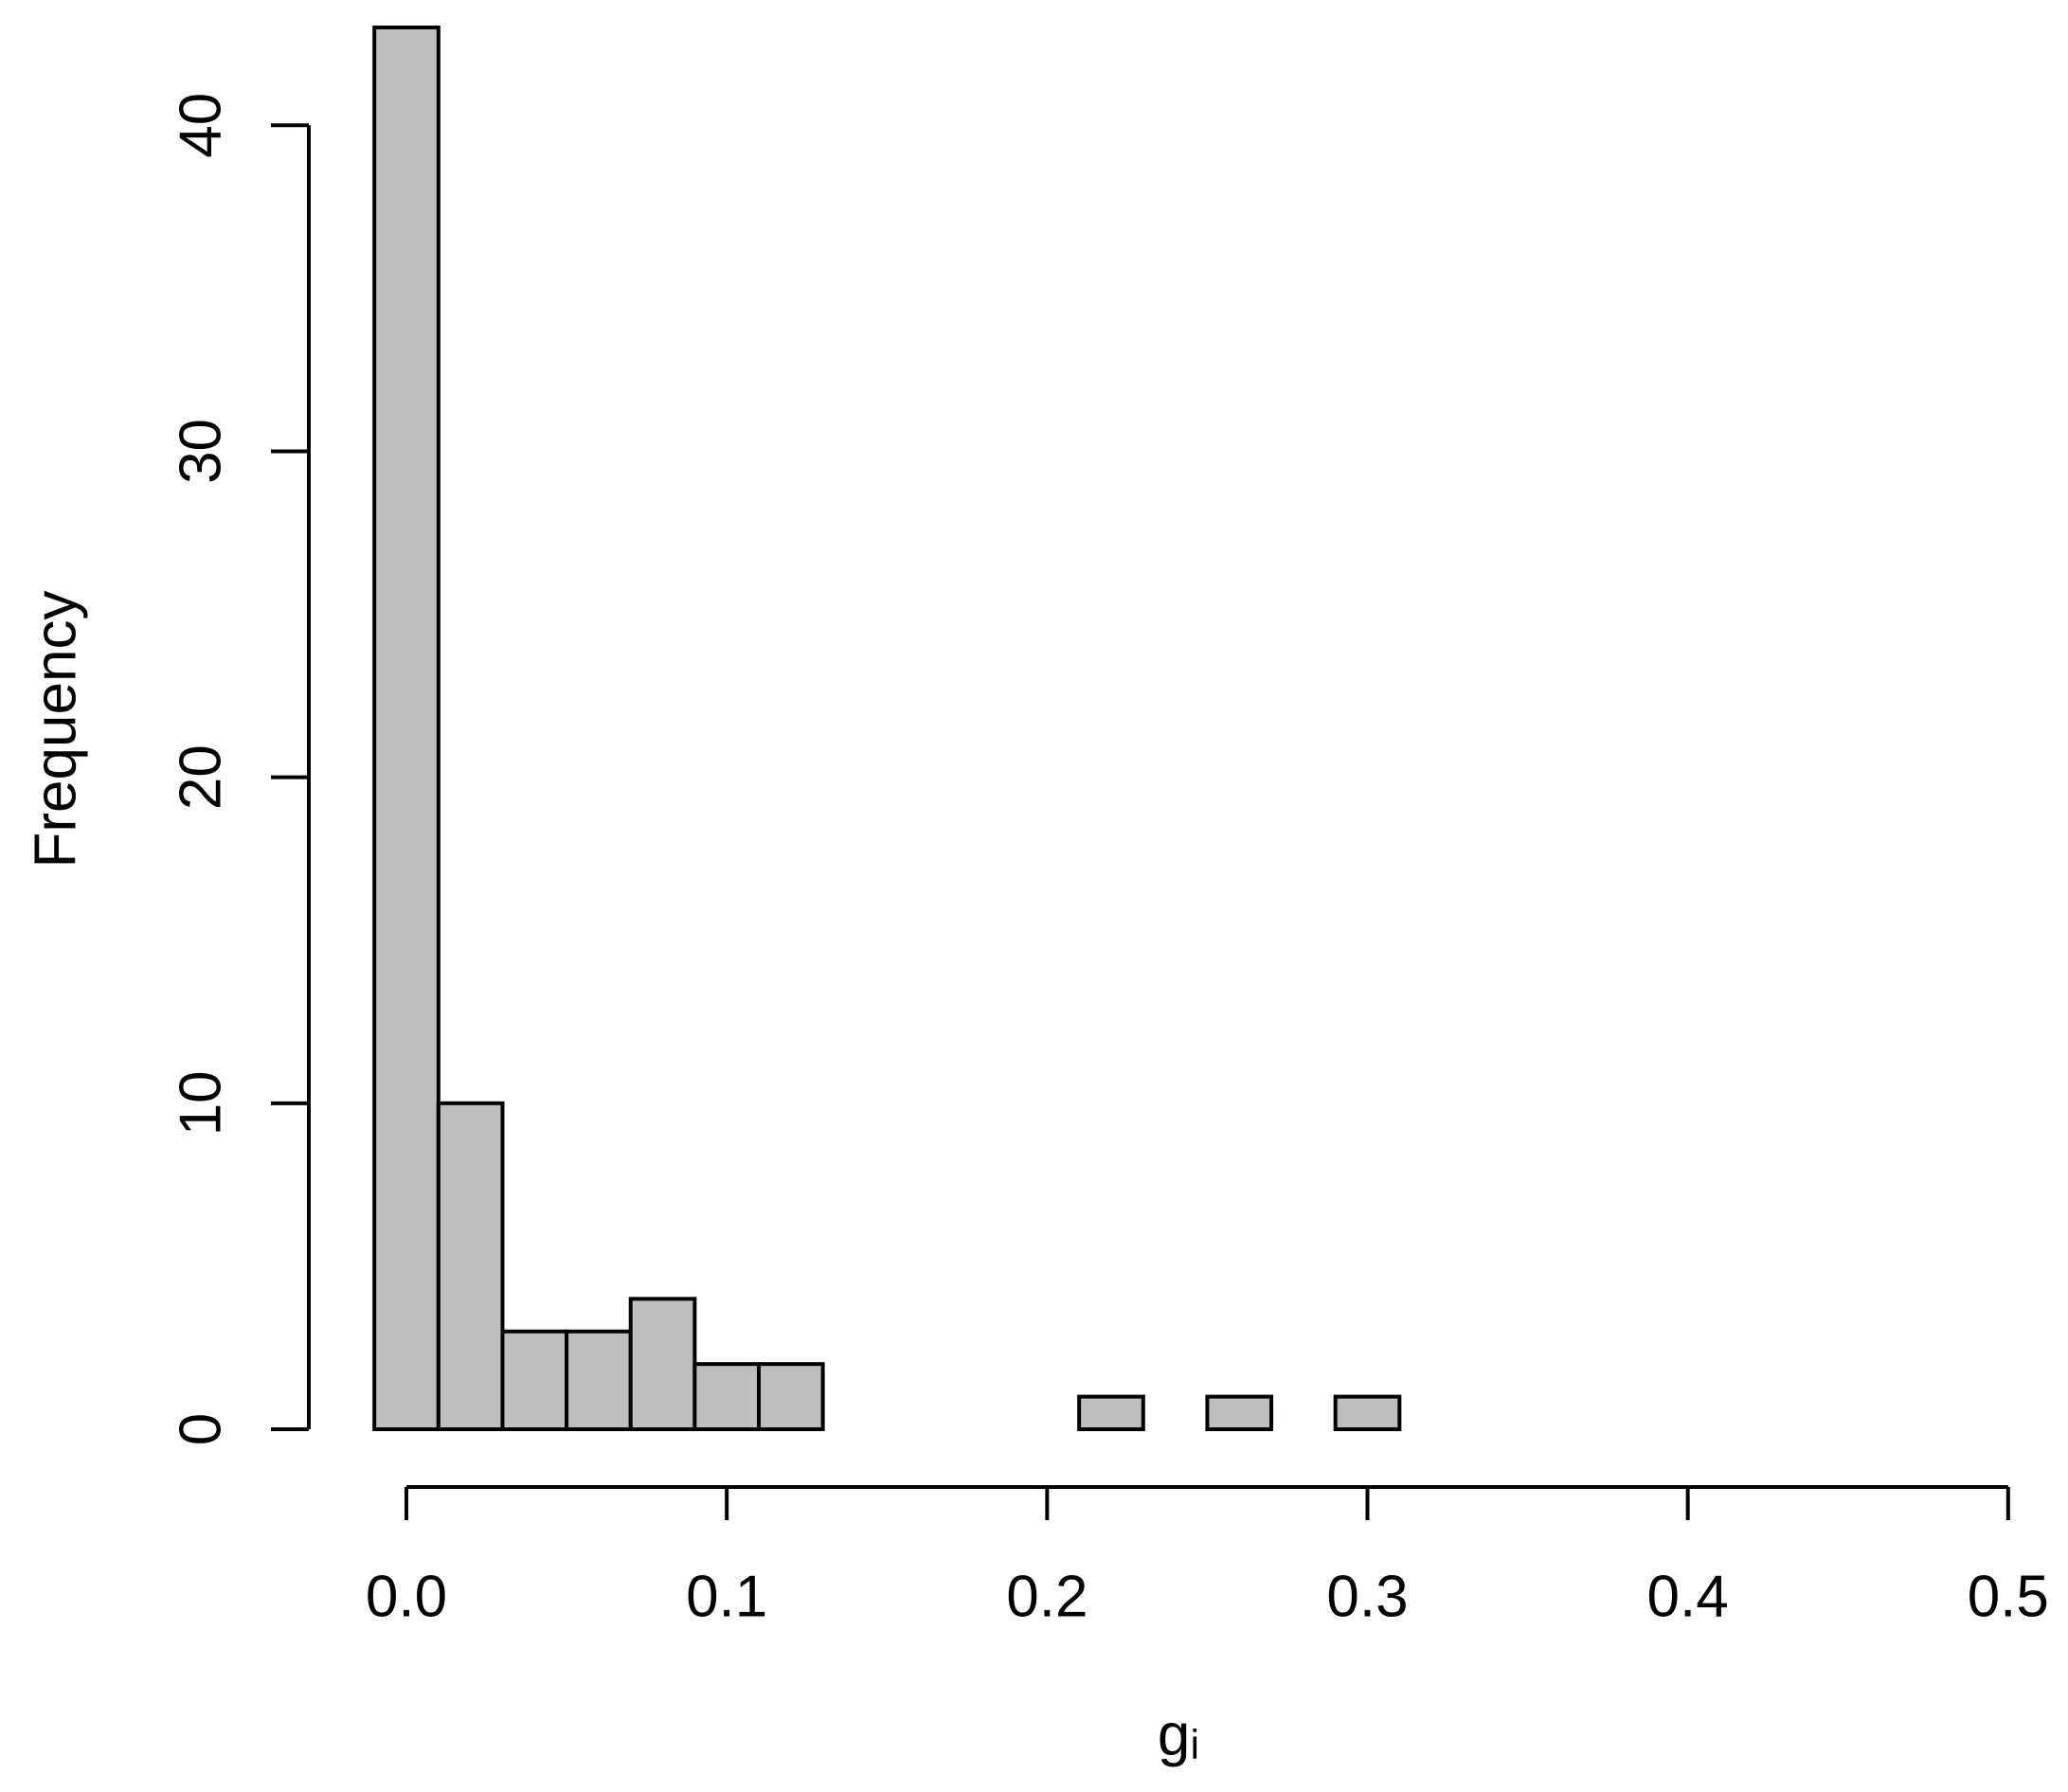 Image resolution: width=2068 pixels, height=1792 pixels. What do you see at coordinates (55, 730) in the screenshot?
I see `y-axis-label: Frequency` at bounding box center [55, 730].